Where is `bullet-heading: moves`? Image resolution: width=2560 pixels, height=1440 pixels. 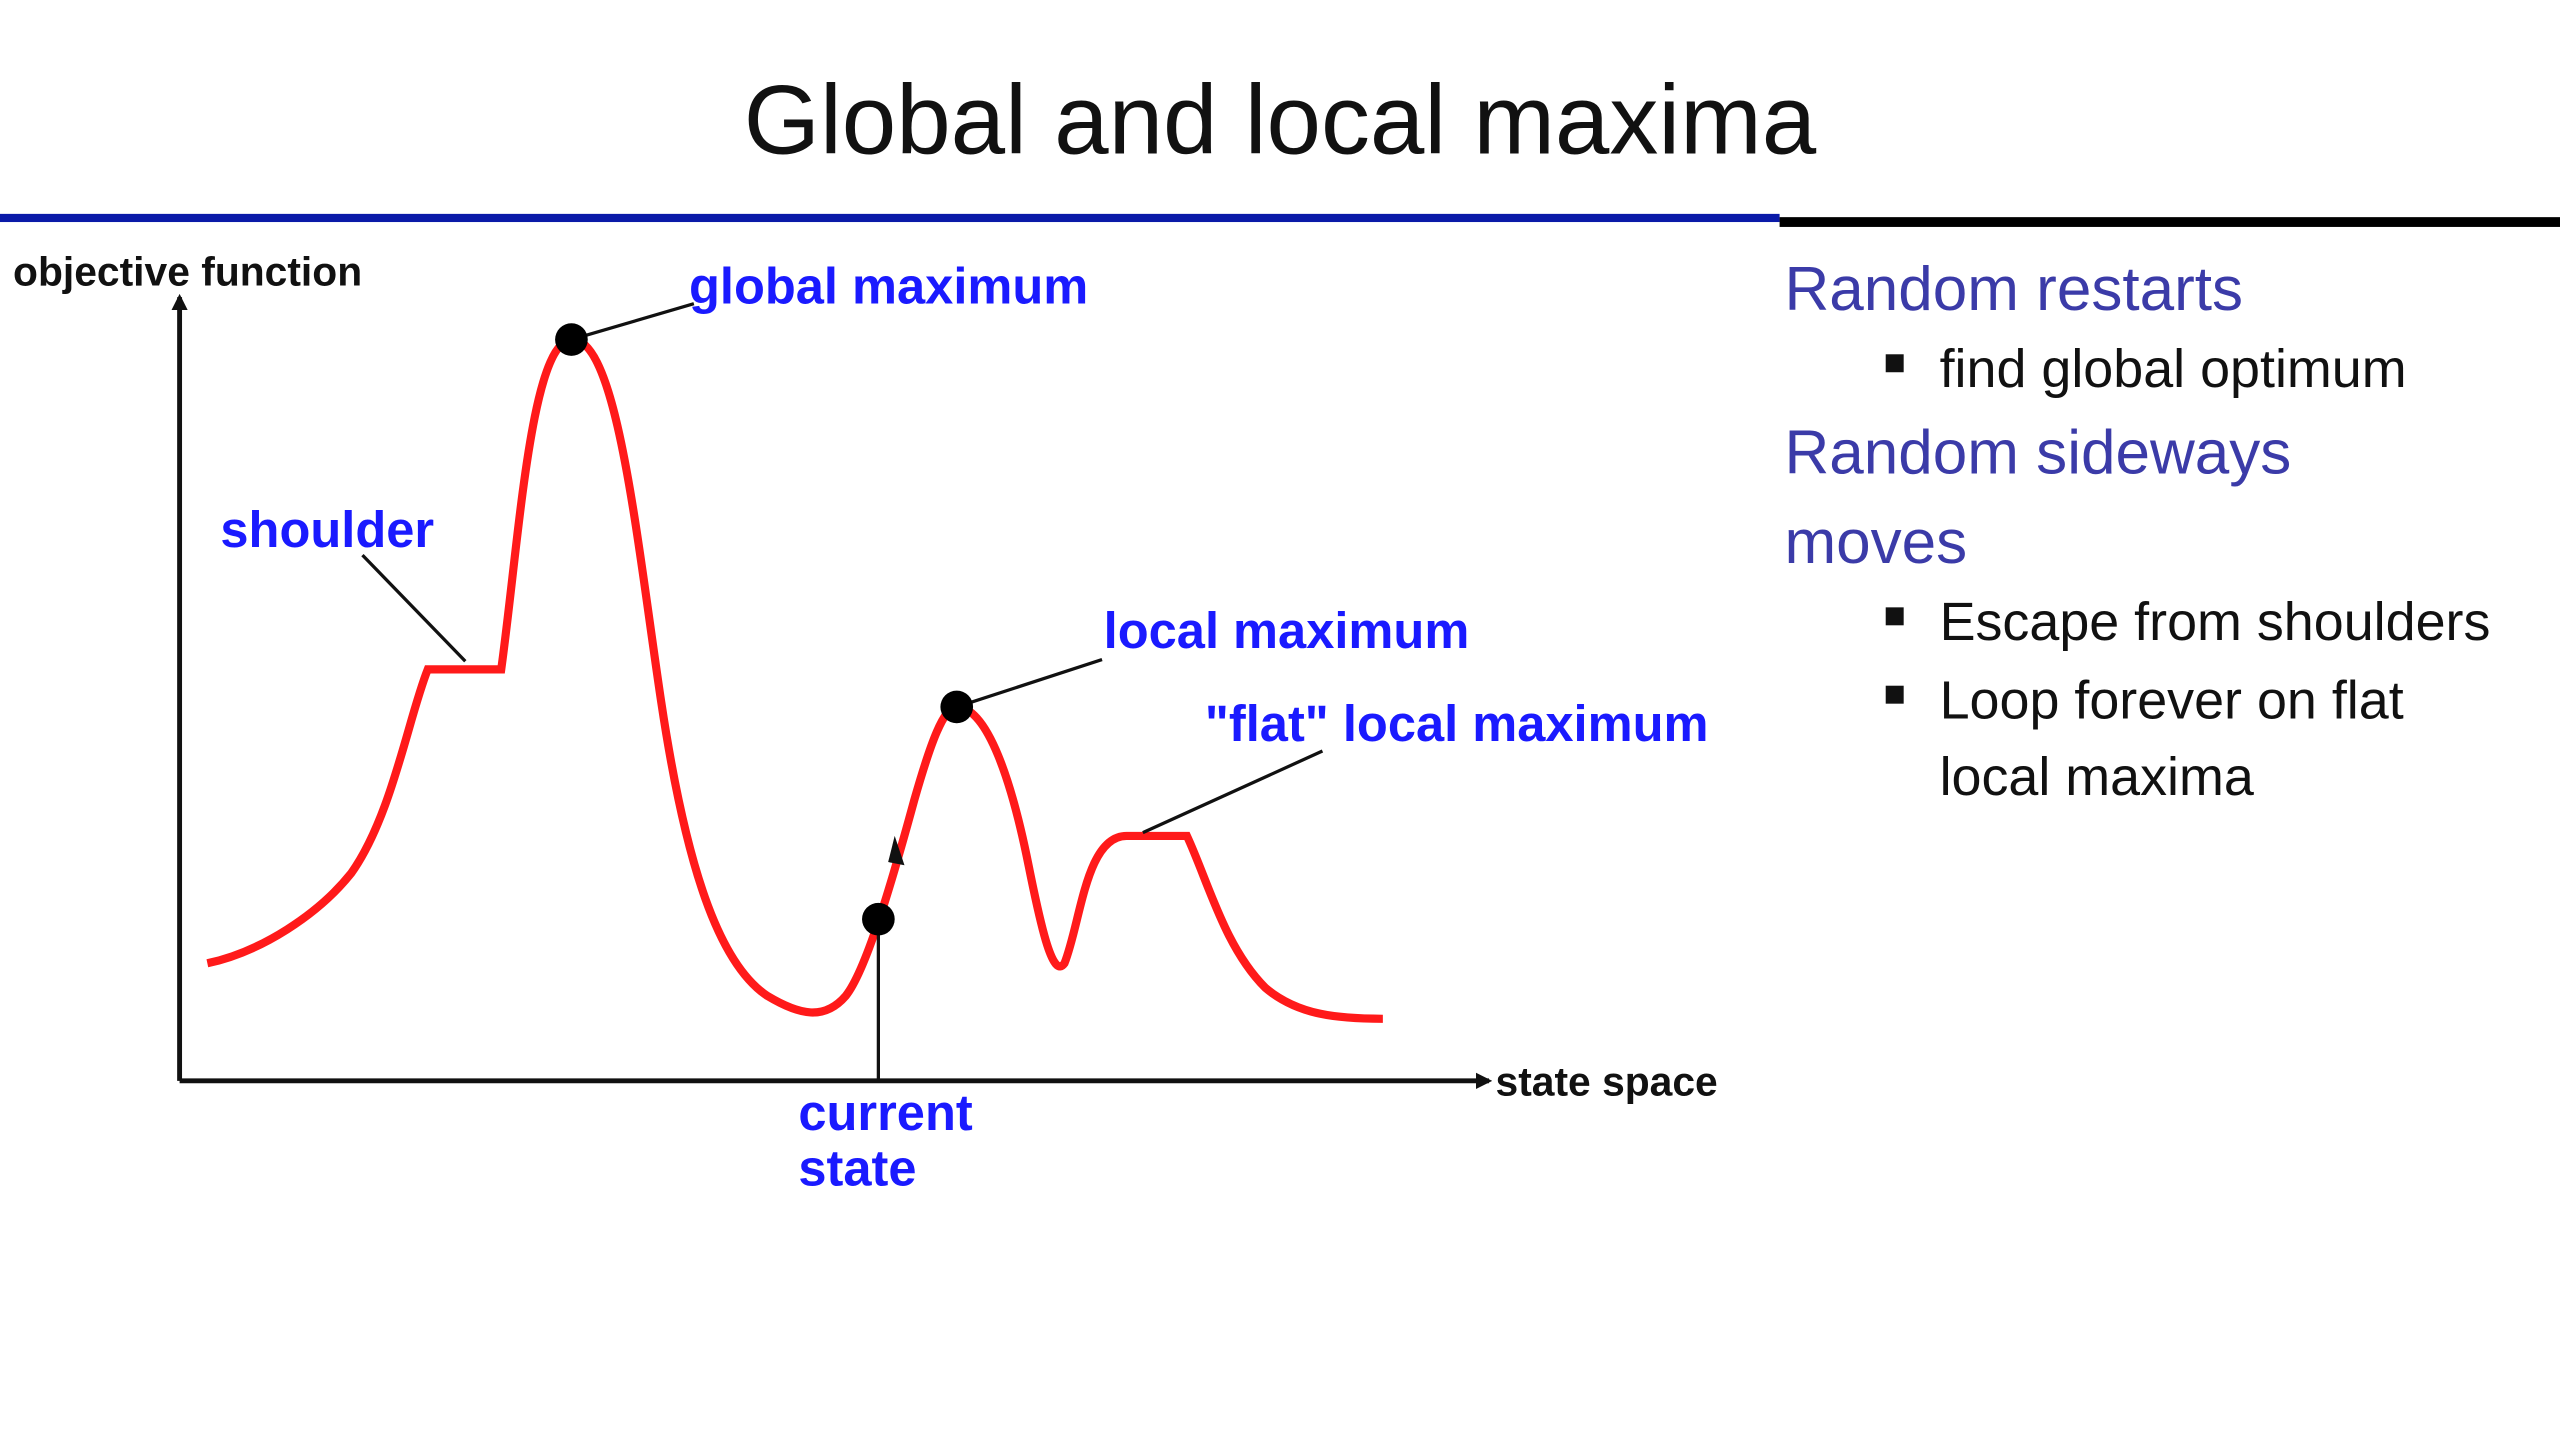
bullet-heading: moves is located at coordinates (1875, 542).